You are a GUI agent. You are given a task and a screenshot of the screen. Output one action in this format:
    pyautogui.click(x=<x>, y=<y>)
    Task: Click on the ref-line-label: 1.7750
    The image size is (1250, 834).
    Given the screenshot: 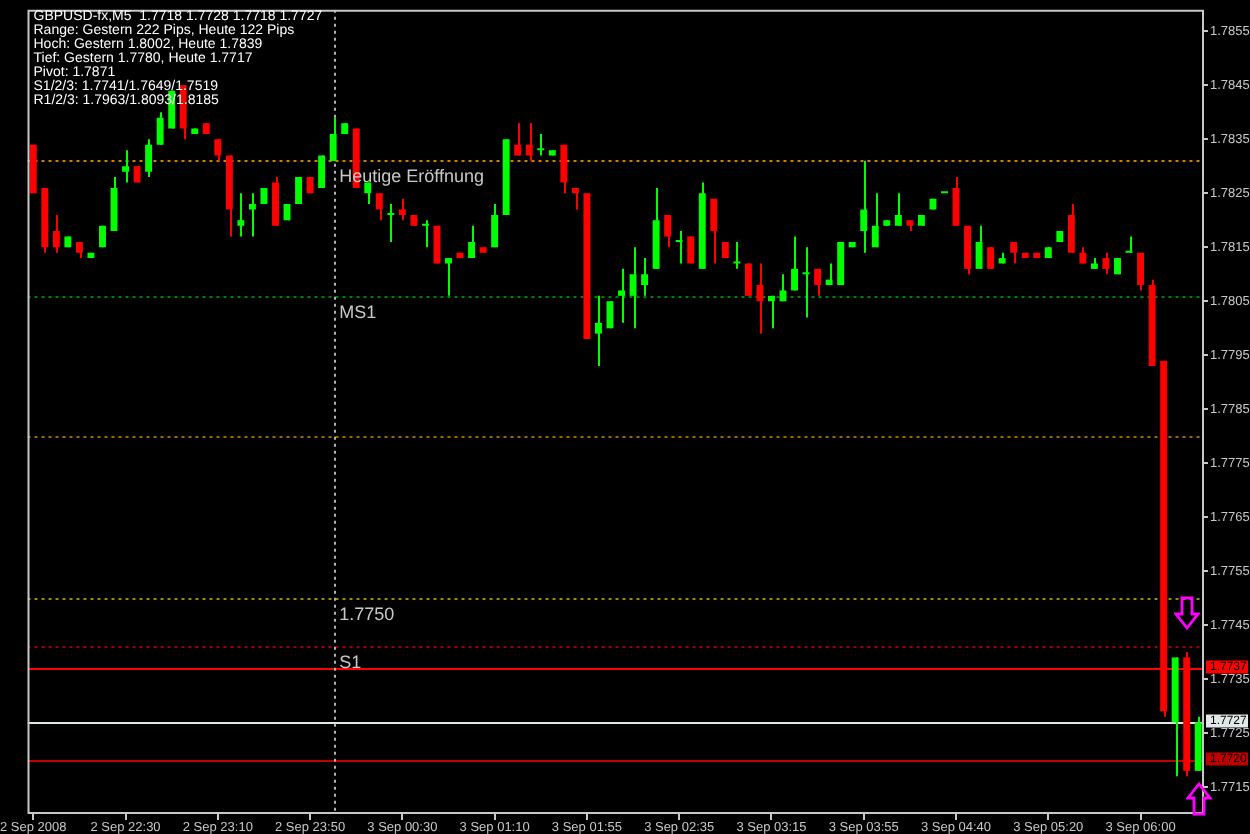 What is the action you would take?
    pyautogui.click(x=367, y=613)
    